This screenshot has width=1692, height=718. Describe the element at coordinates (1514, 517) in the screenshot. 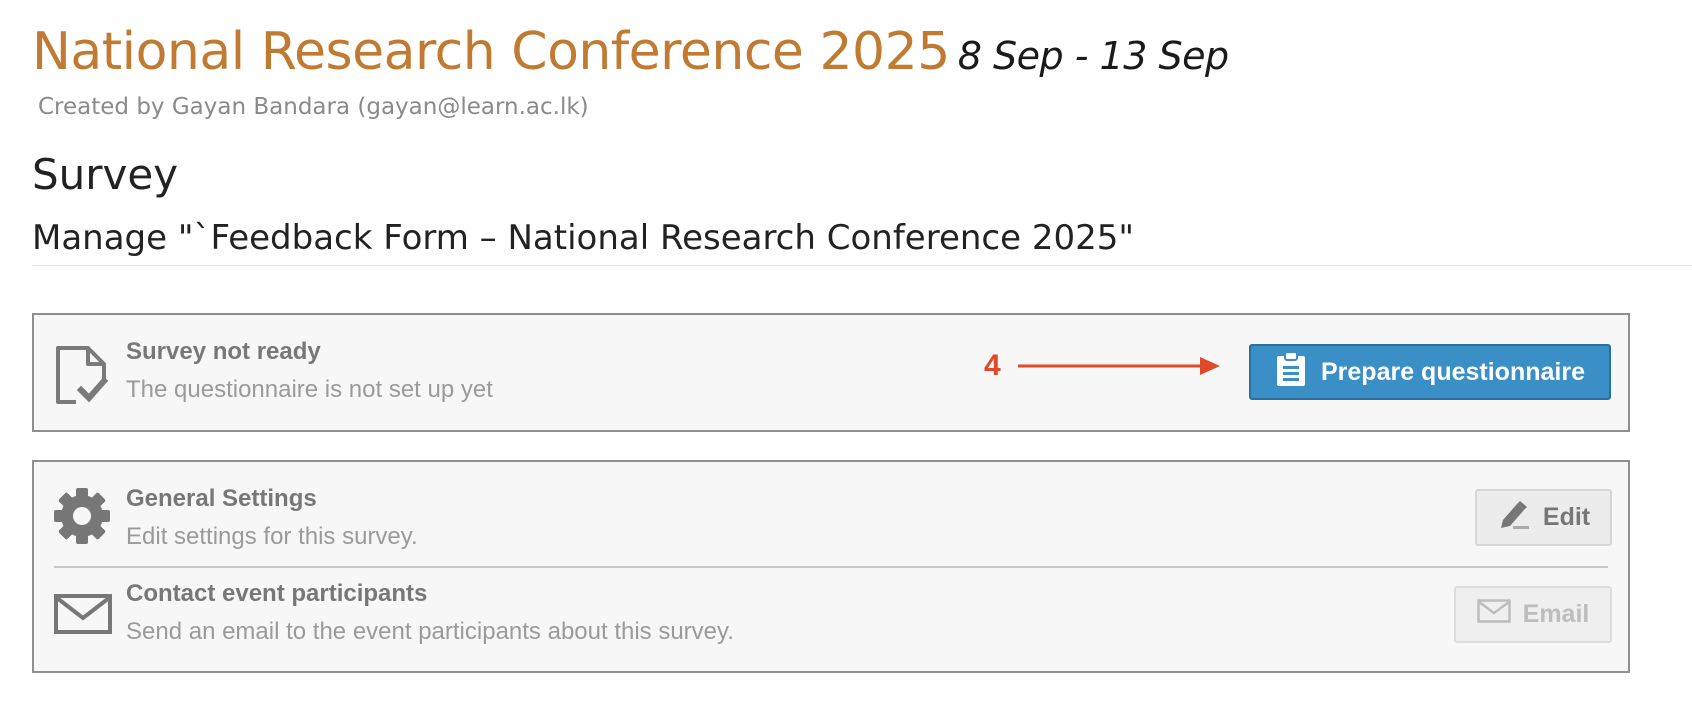

I see `pencil-icon` at that location.